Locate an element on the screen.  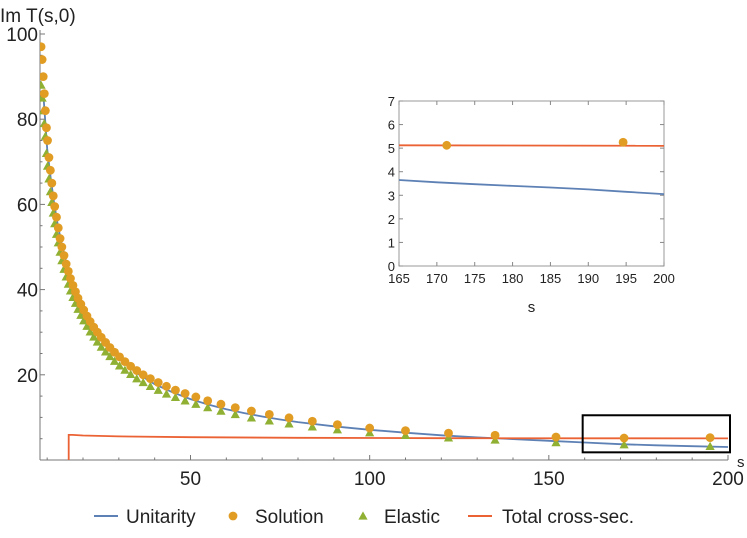
y-axis-label: Im T(s,0) is located at coordinates (38, 16).